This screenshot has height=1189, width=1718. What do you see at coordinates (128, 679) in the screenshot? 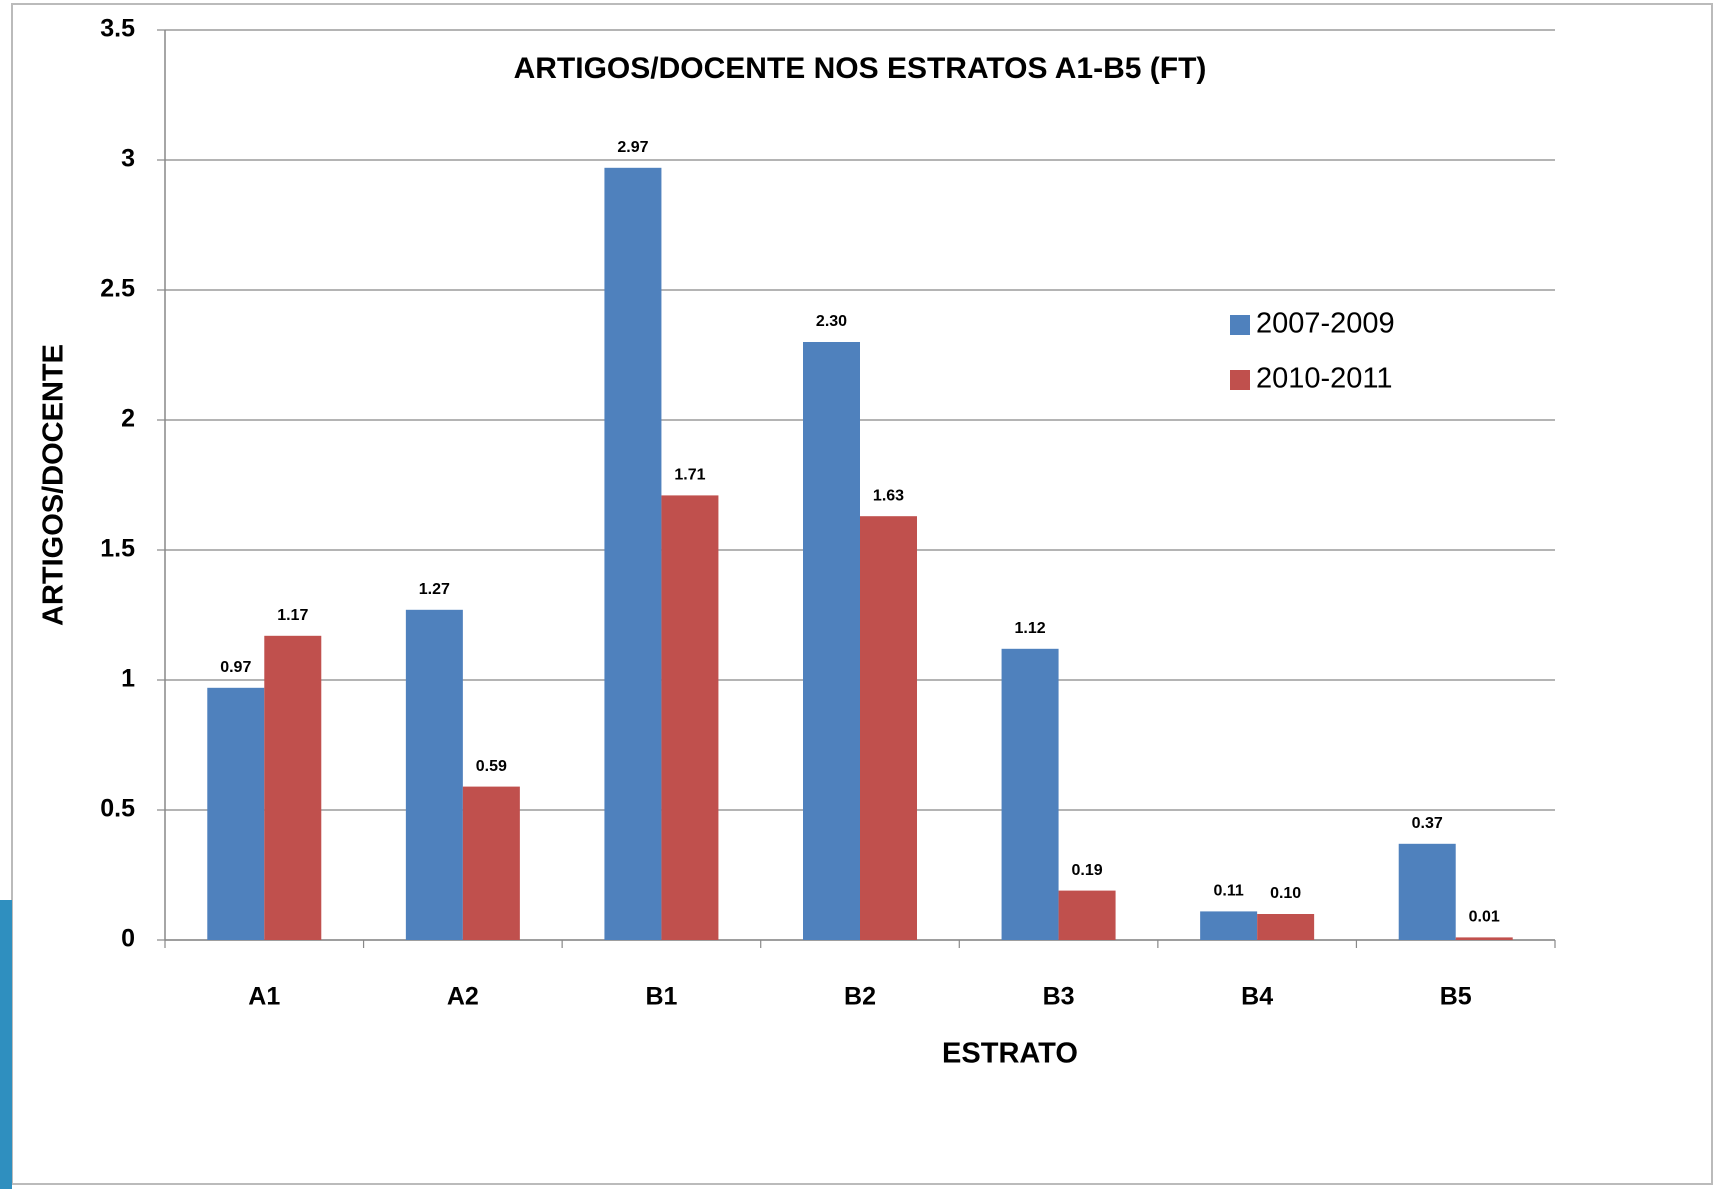
I see `y-tick-label: 1` at bounding box center [128, 679].